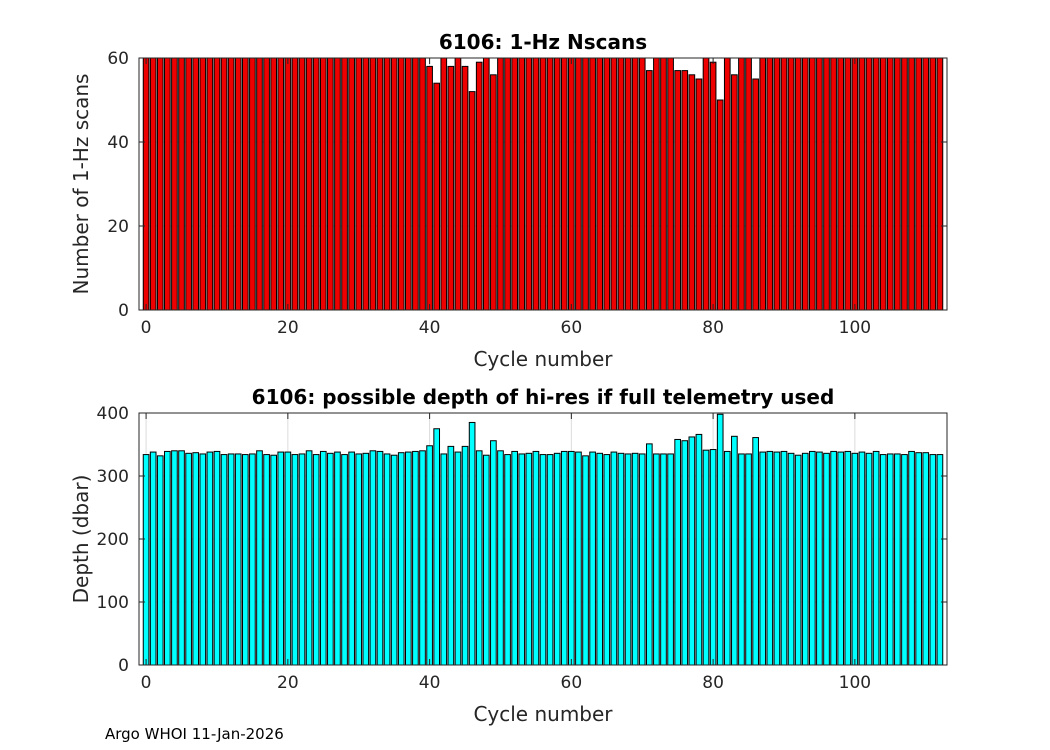 This screenshot has width=1050, height=750. Describe the element at coordinates (430, 683) in the screenshot. I see `bottom-x-tick-label: 40` at that location.